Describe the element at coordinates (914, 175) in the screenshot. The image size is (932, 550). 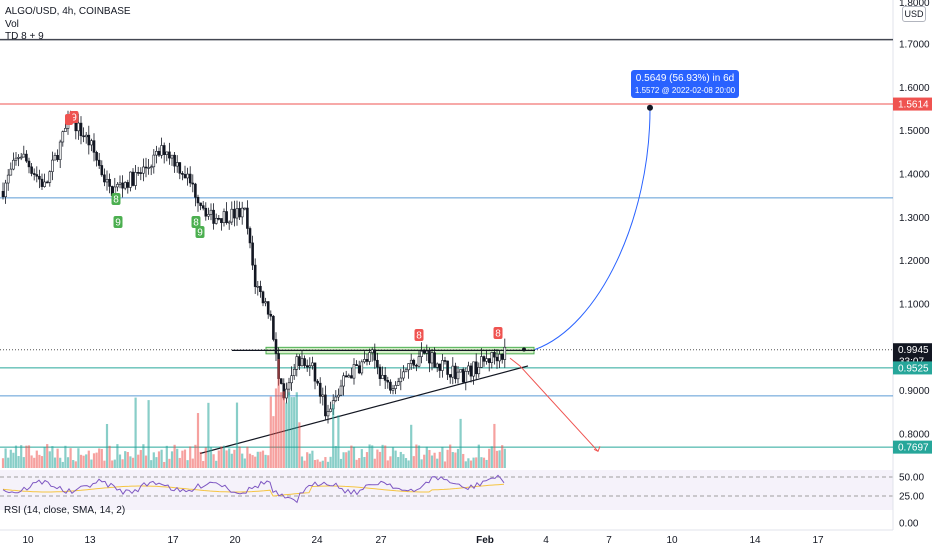
I see `price-axis-tick: 1.4000` at that location.